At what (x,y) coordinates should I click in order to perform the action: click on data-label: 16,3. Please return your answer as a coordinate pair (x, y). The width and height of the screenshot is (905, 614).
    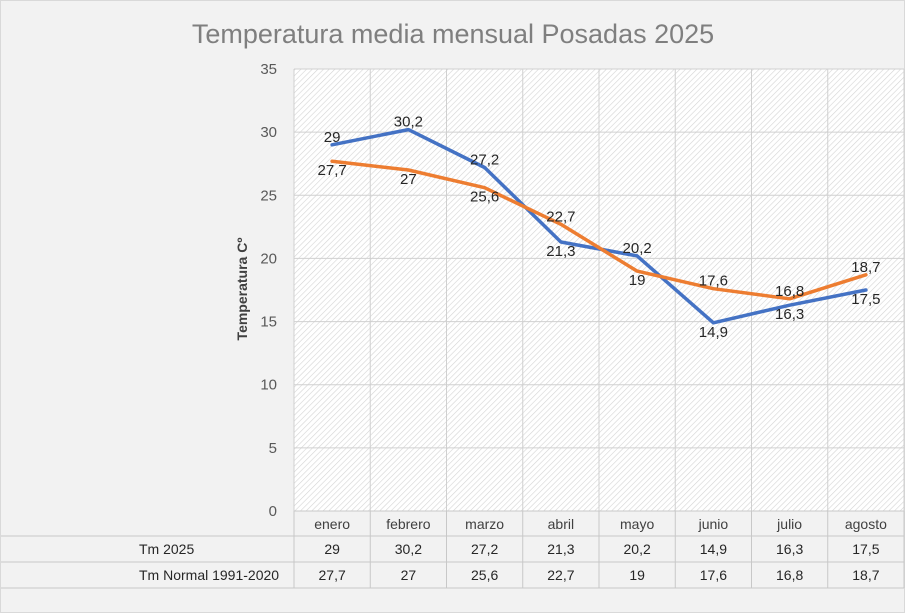
    Looking at the image, I should click on (789, 314).